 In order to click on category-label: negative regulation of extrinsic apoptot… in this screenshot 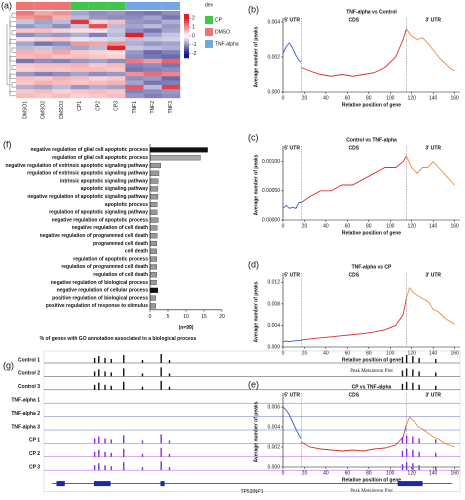, I will do `click(76, 166)`.